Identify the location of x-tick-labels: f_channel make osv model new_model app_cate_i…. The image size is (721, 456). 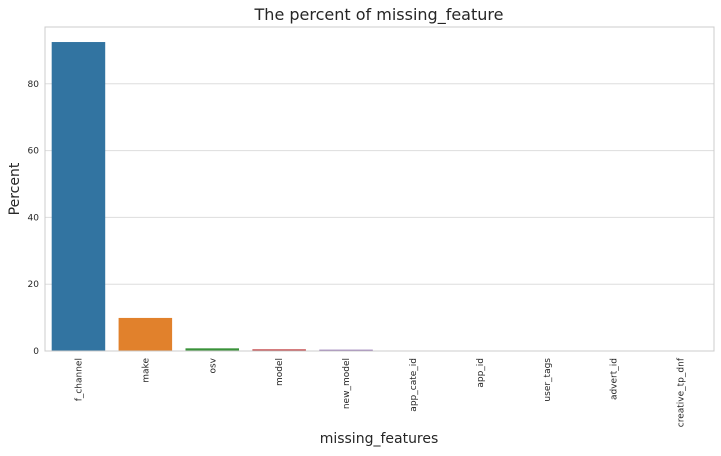
(380, 392).